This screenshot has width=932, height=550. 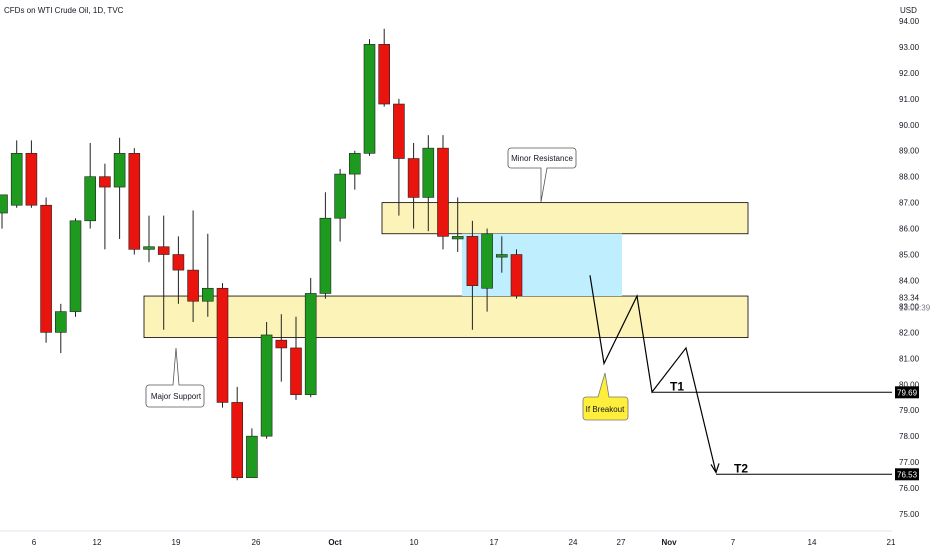 I want to click on y-tick-label: 93.00, so click(x=909, y=47).